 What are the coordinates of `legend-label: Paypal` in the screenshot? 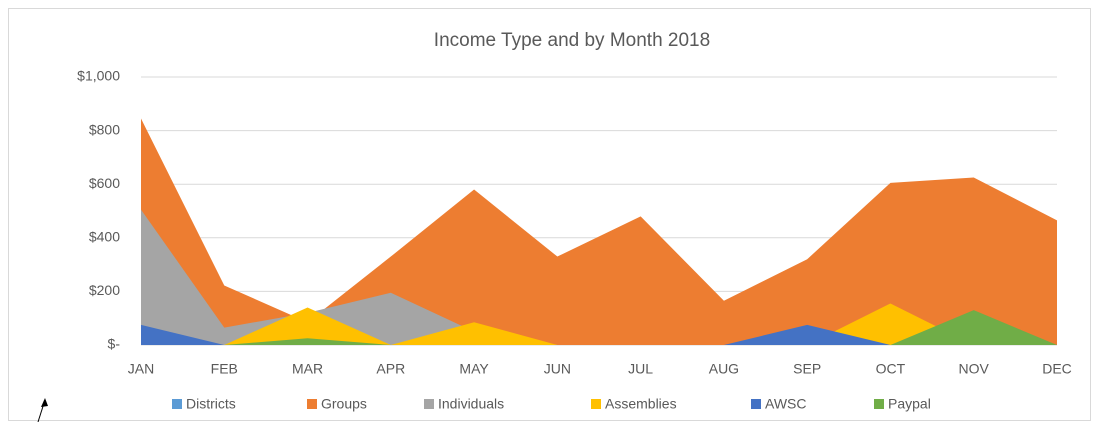 It's located at (909, 404).